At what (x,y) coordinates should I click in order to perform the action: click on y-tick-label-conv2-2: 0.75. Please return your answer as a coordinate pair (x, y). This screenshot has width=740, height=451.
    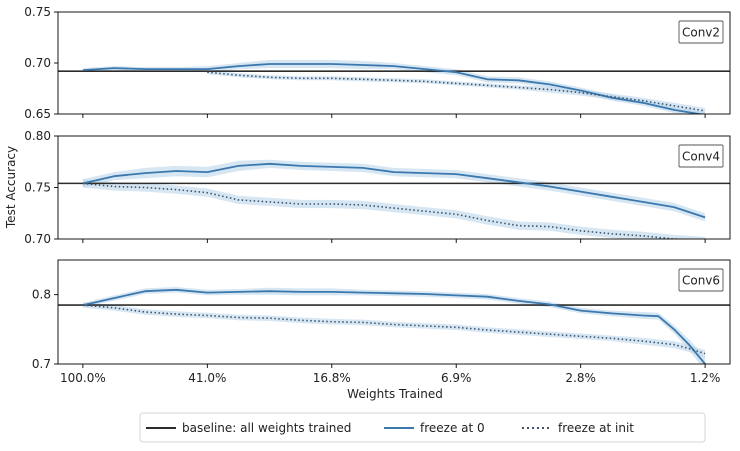
    Looking at the image, I should click on (37, 12).